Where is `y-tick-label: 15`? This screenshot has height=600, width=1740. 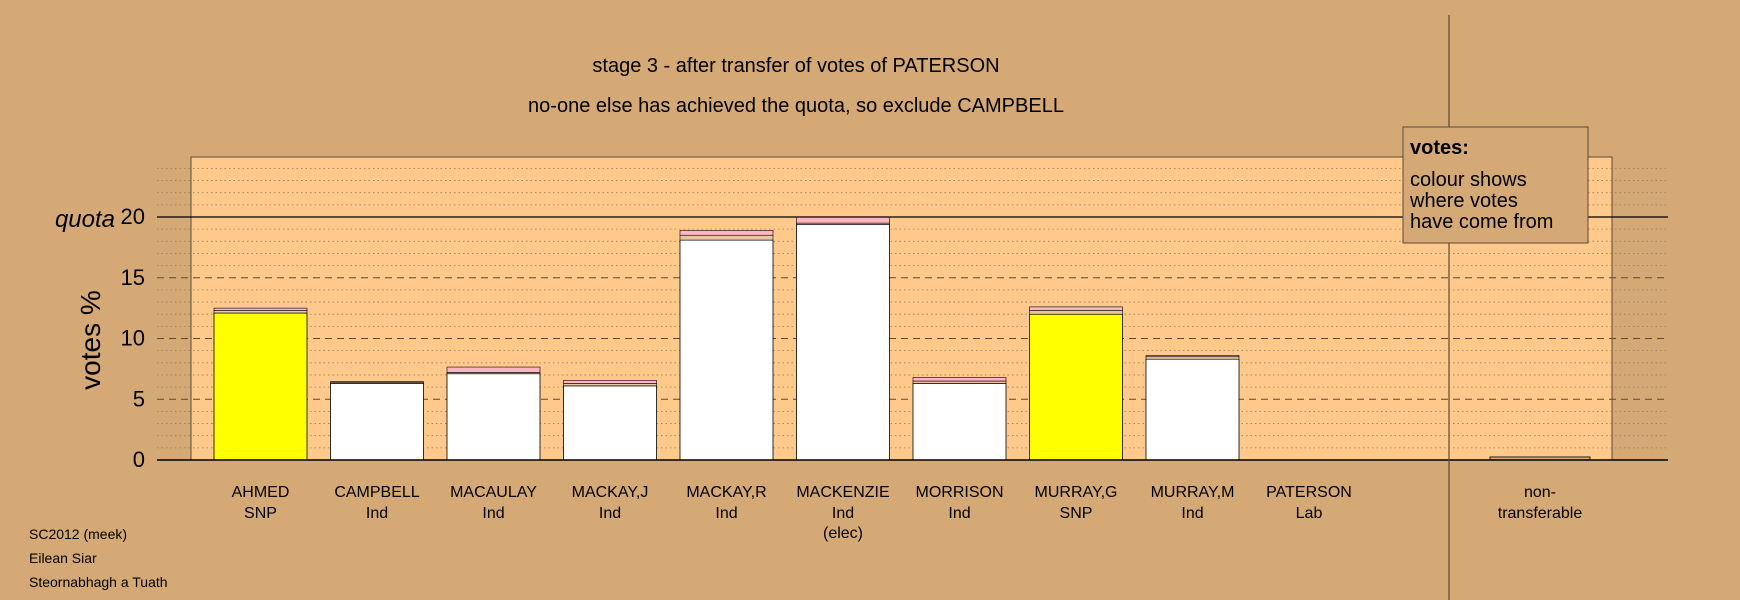
y-tick-label: 15 is located at coordinates (133, 277).